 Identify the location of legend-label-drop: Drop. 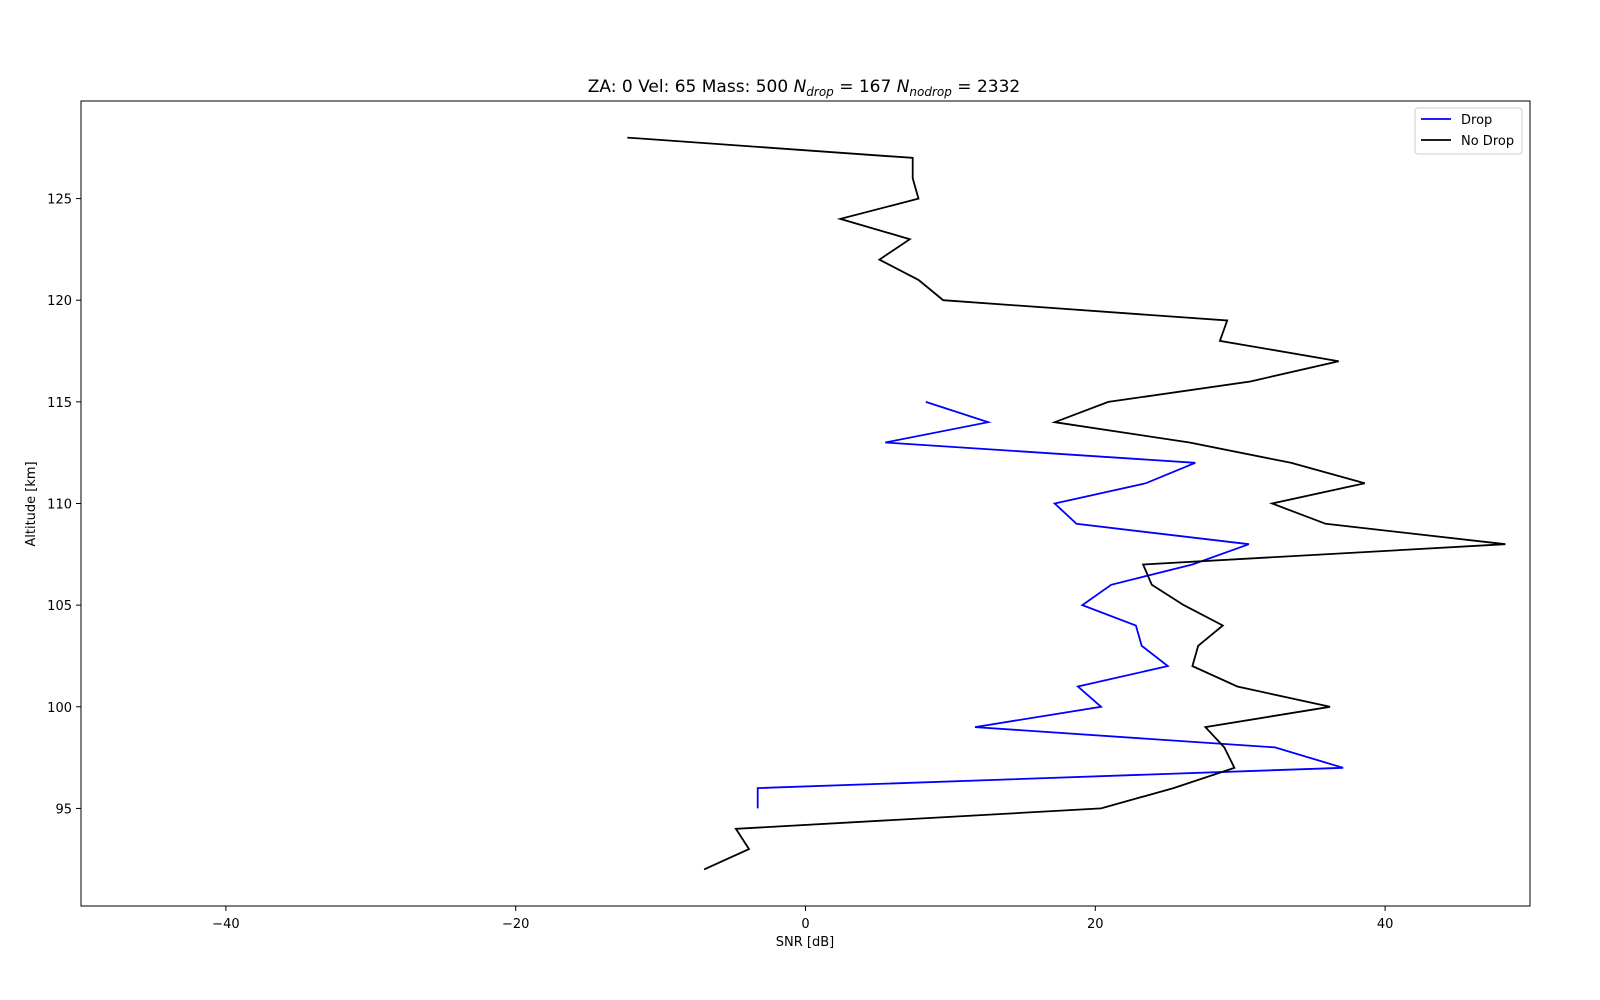
(1476, 120).